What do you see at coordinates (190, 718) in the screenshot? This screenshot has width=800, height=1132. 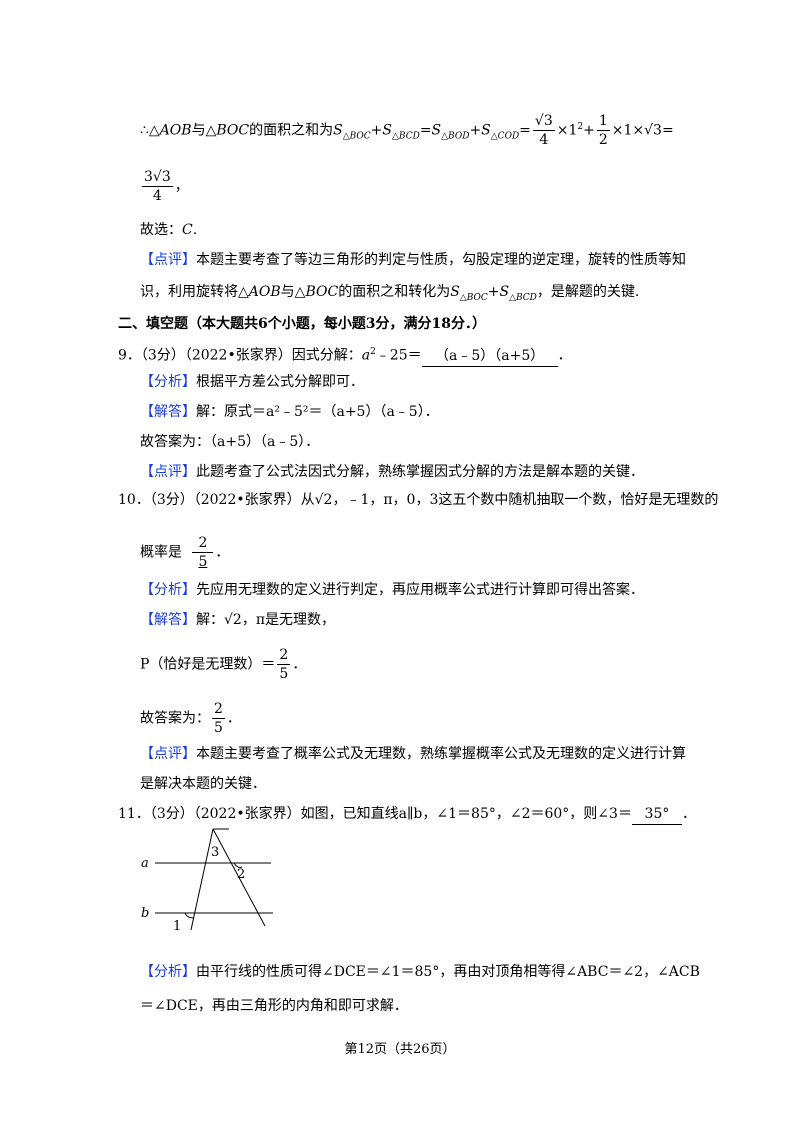 I see `q10-final: 故答案为： 2 5 ．` at bounding box center [190, 718].